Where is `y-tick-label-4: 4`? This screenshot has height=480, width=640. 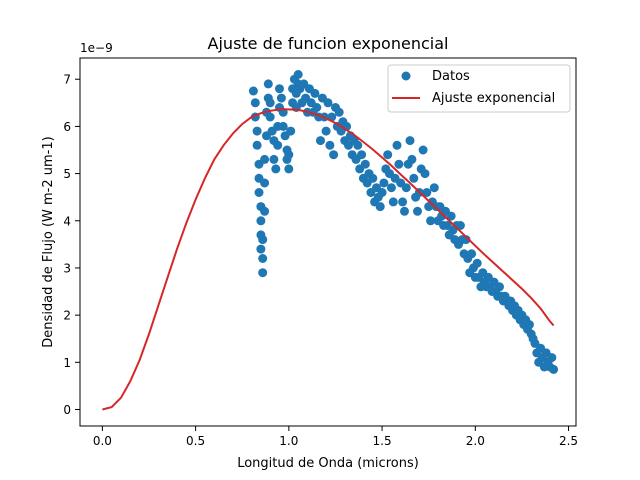 y-tick-label-4: 4 is located at coordinates (67, 221).